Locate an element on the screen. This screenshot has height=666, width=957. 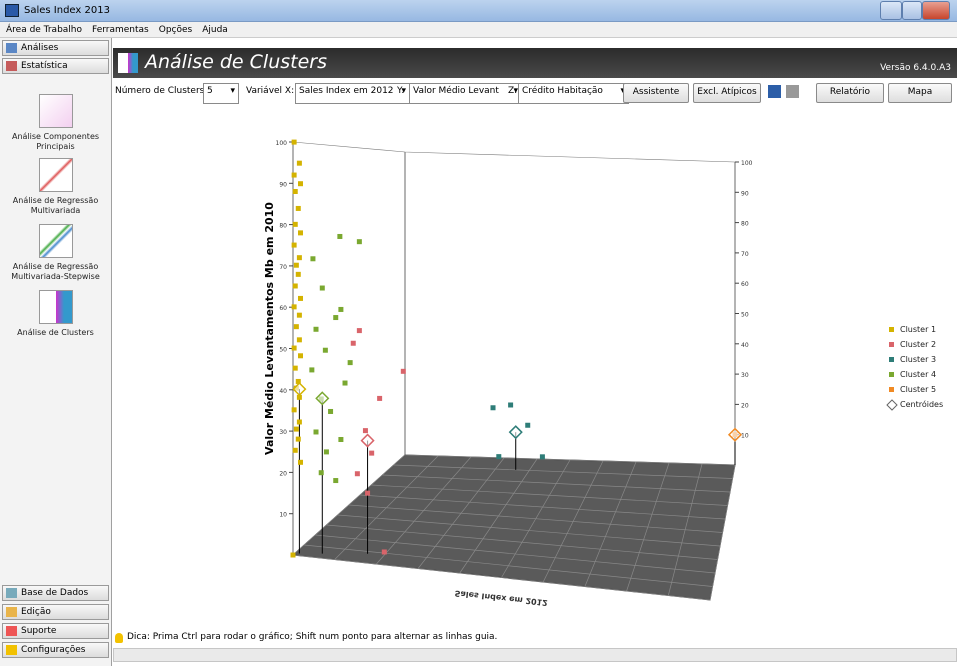
sidebar-tab: Suporte is located at coordinates (55, 631).